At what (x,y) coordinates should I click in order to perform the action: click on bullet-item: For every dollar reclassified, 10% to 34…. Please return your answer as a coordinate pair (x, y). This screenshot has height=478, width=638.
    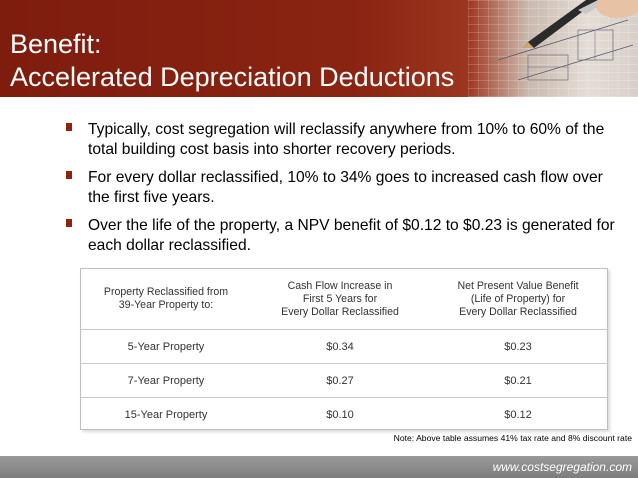
    Looking at the image, I should click on (342, 188).